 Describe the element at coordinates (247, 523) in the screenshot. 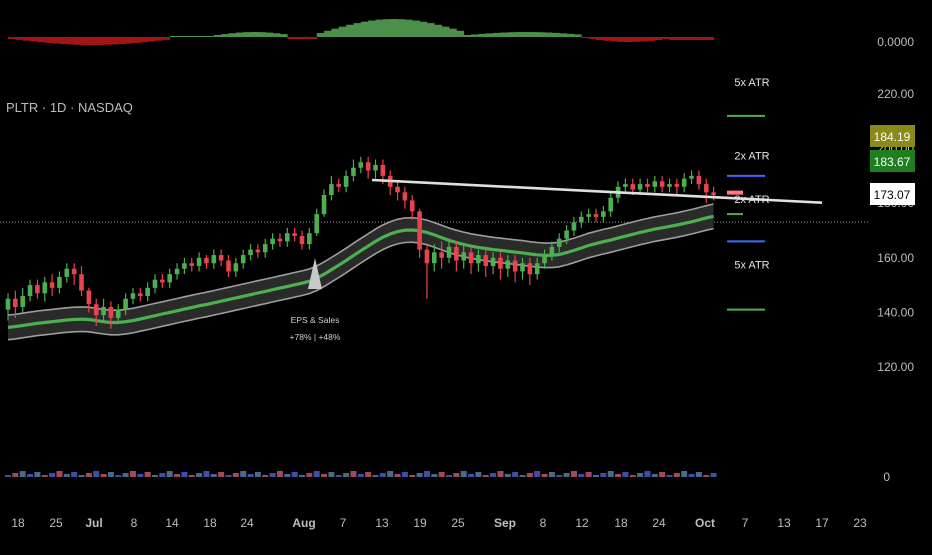

I see `x-axis-tick-label: 24` at that location.